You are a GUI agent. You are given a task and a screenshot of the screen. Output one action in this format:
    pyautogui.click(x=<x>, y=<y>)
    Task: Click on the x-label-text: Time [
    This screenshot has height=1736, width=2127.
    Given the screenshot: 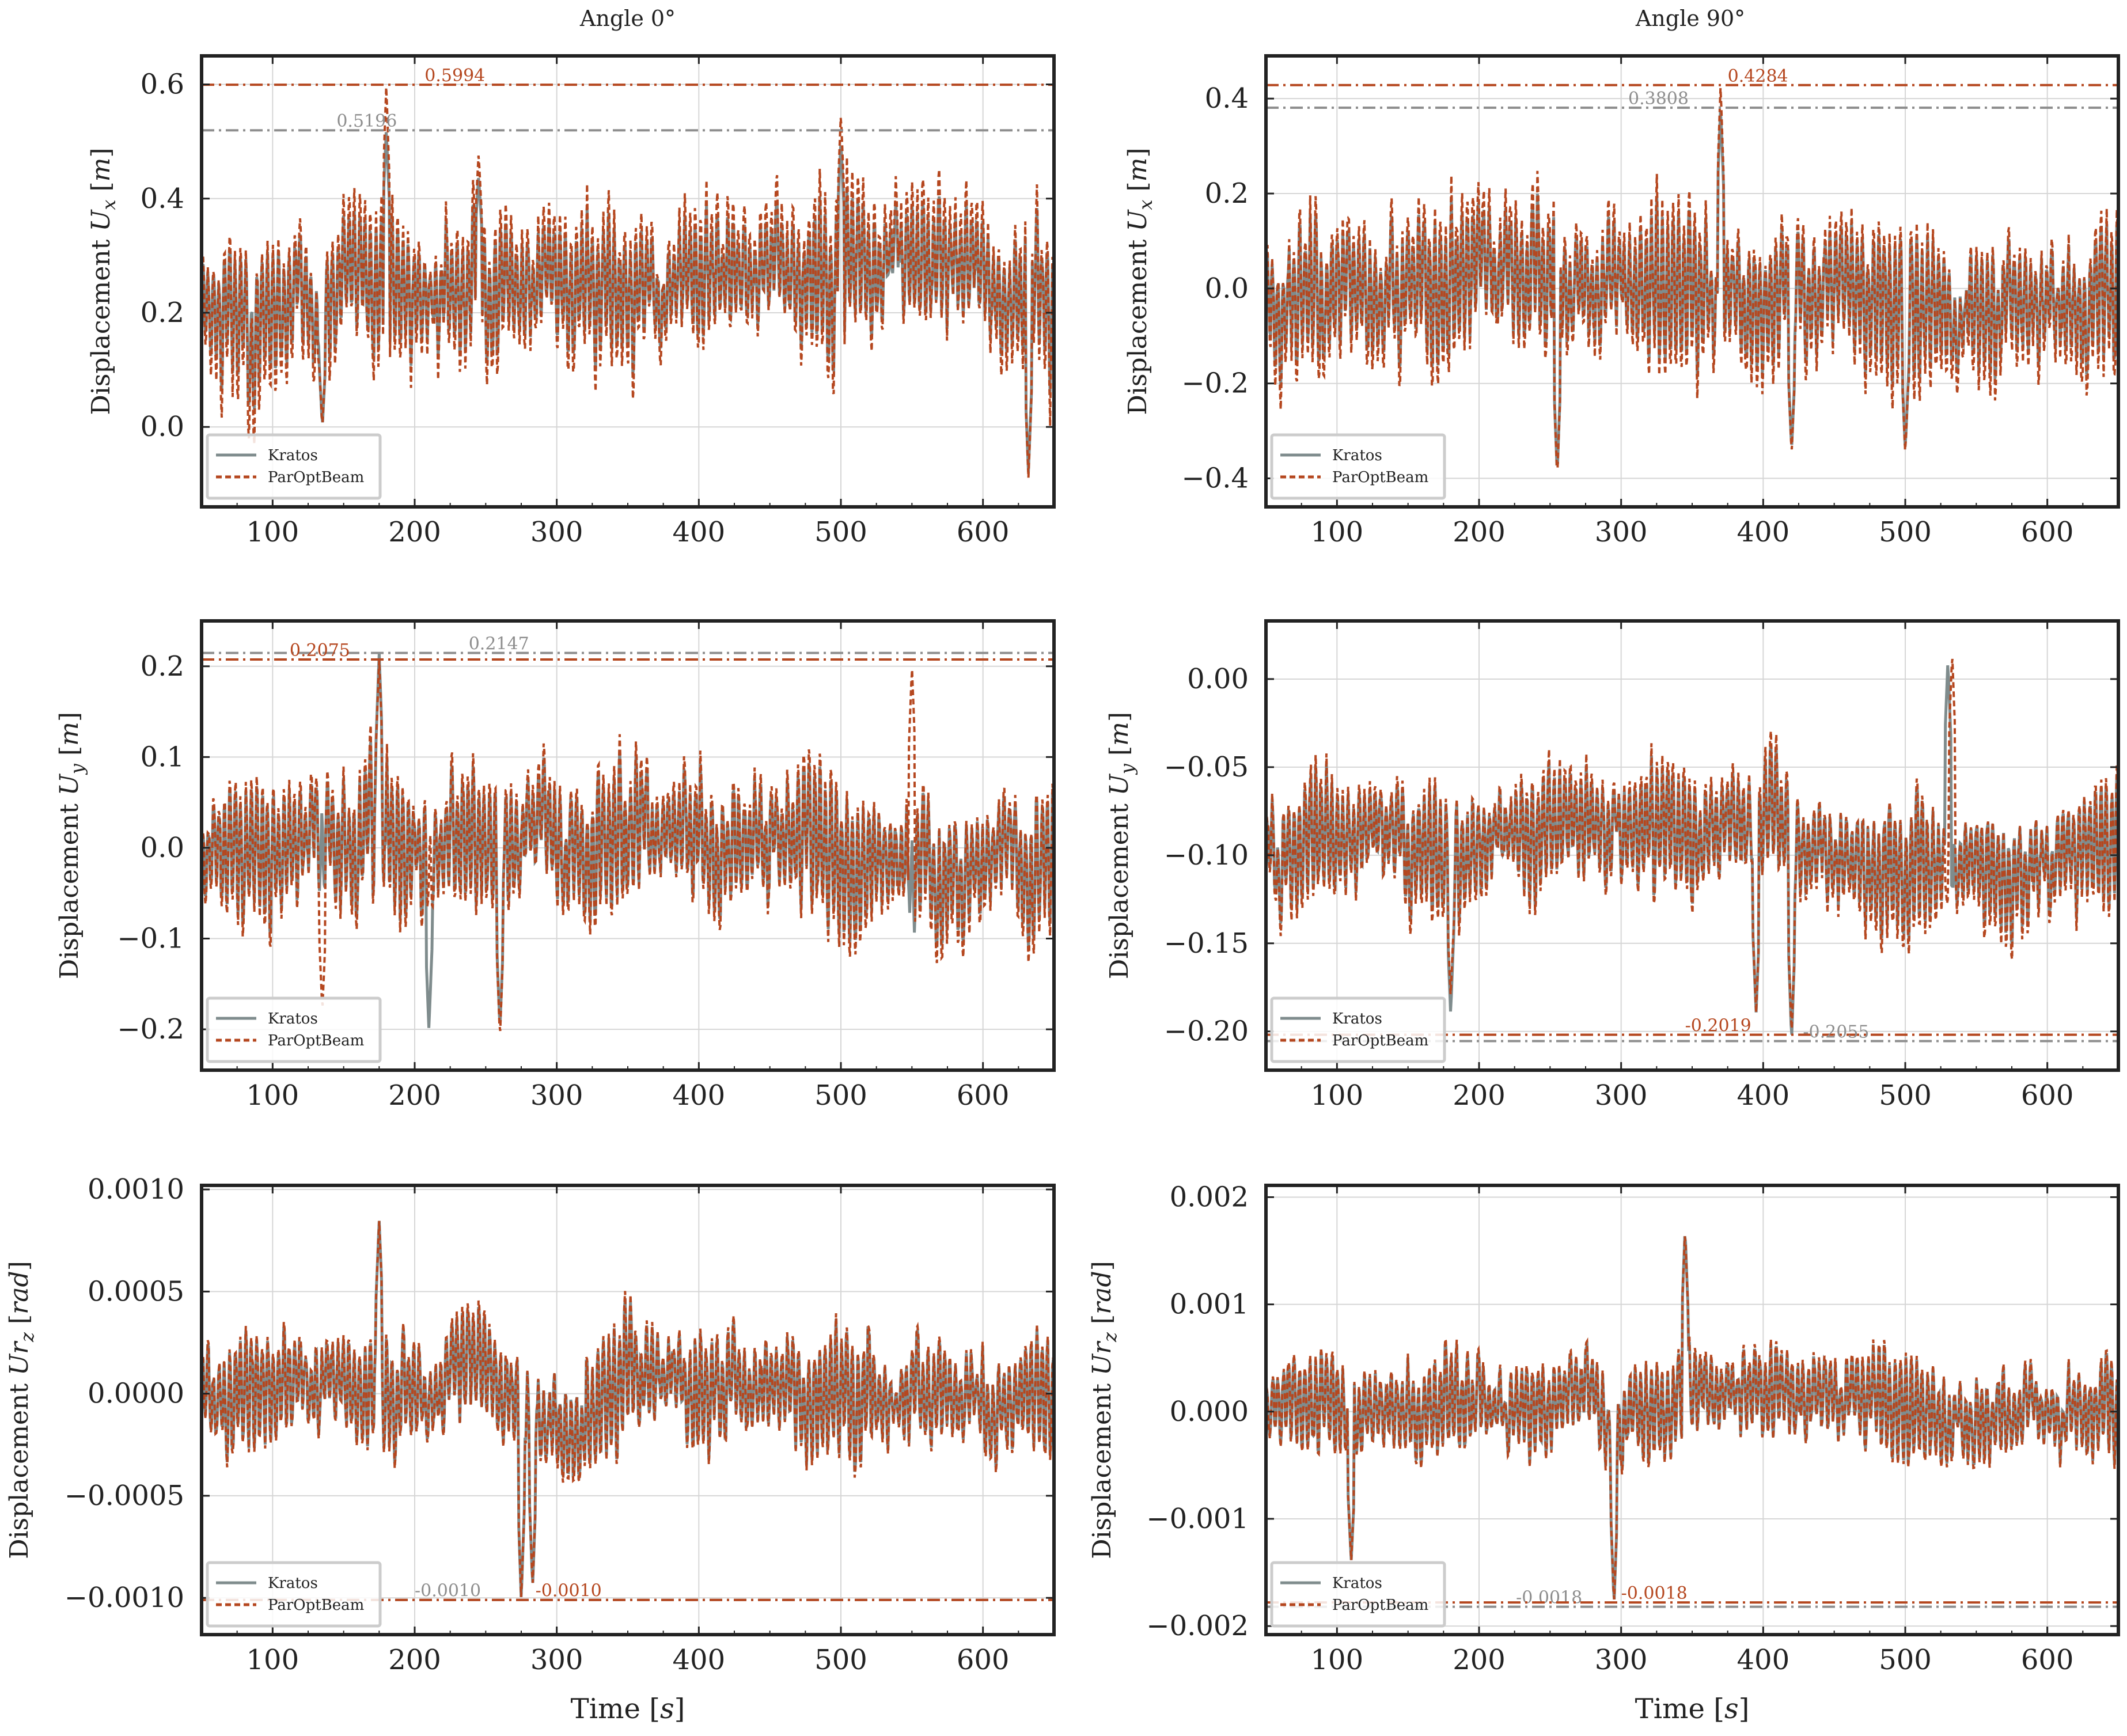 What is the action you would take?
    pyautogui.click(x=615, y=1709)
    